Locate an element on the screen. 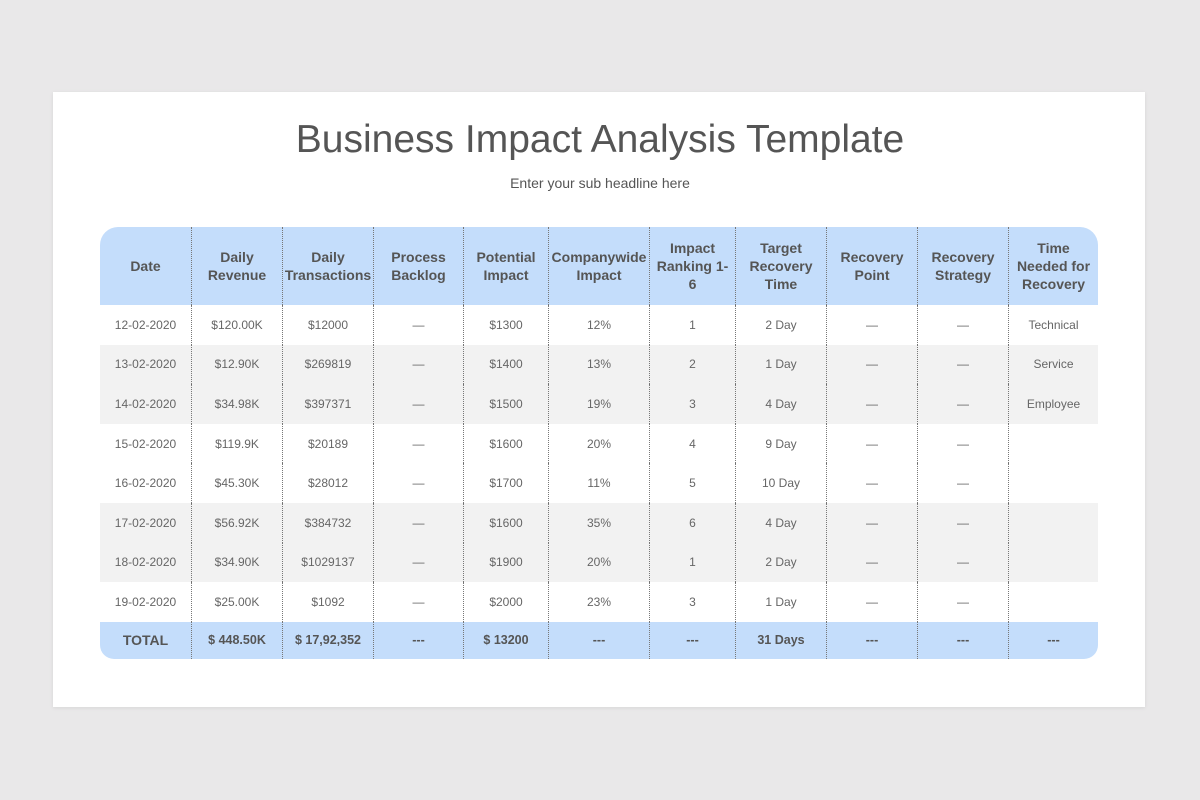 This screenshot has height=800, width=1200. table-cell: 35% is located at coordinates (598, 522).